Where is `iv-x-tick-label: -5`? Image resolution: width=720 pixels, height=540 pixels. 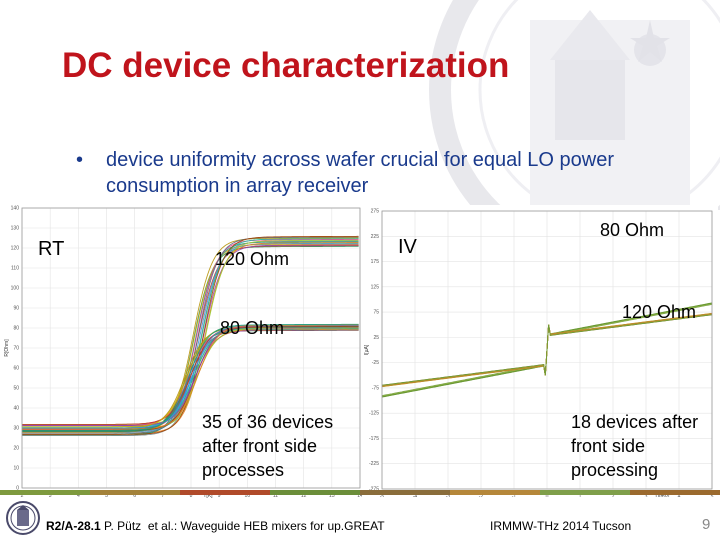
iv-x-tick-label: -5 is located at coordinates (382, 495).